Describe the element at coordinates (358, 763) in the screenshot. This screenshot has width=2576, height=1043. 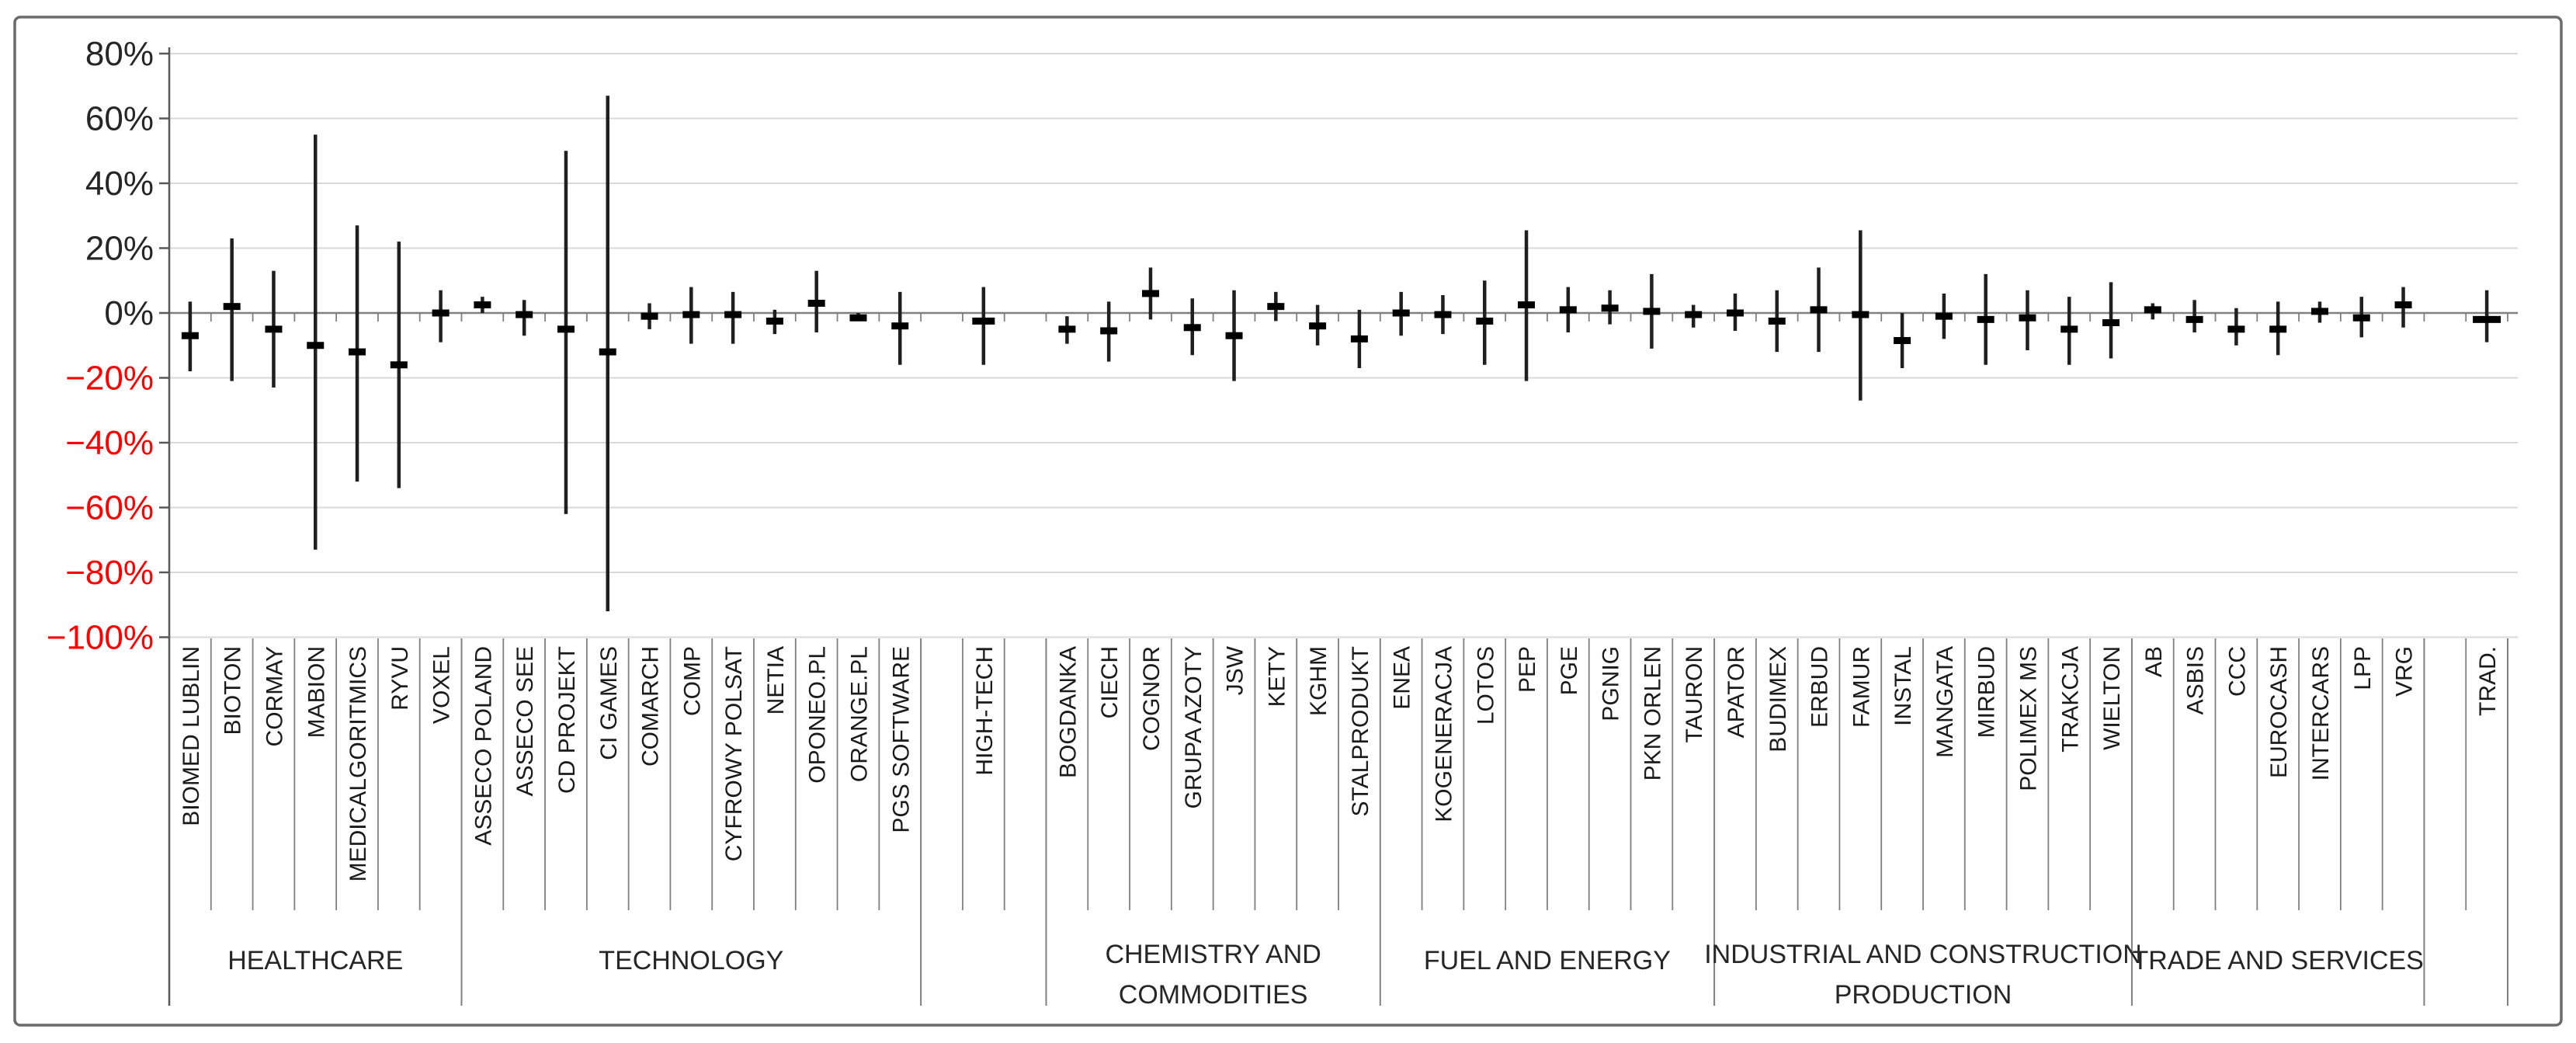
I see `company-label: MEDICALGORITMICS` at that location.